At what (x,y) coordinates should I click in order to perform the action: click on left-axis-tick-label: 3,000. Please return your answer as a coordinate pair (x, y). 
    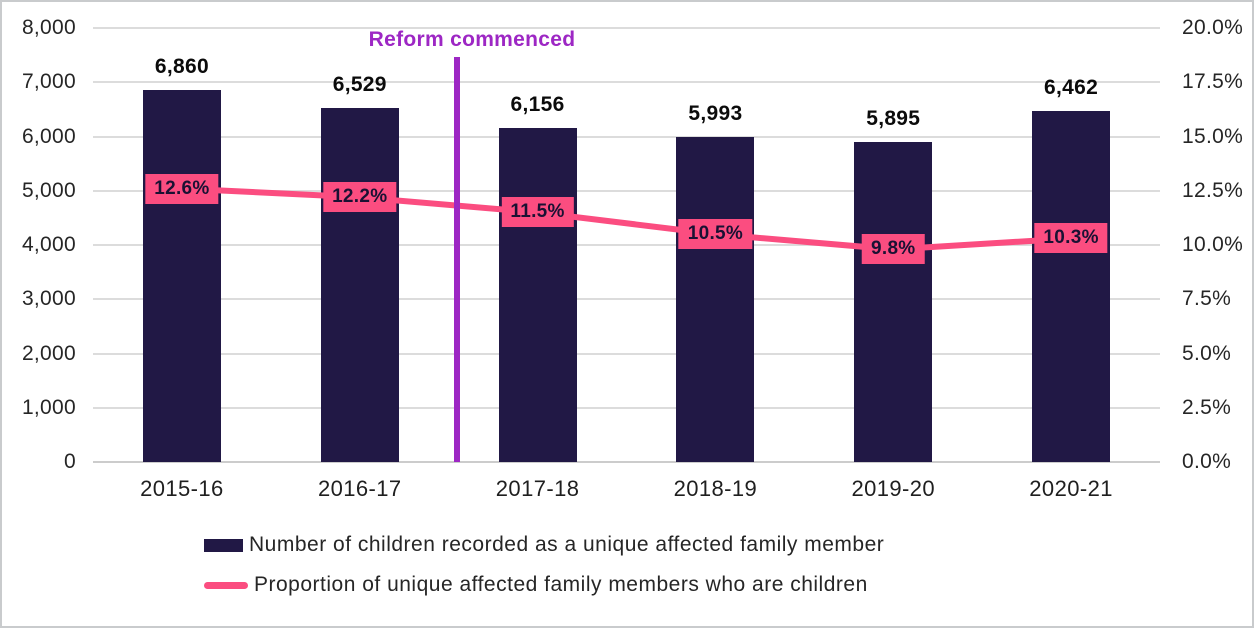
    Looking at the image, I should click on (48, 299).